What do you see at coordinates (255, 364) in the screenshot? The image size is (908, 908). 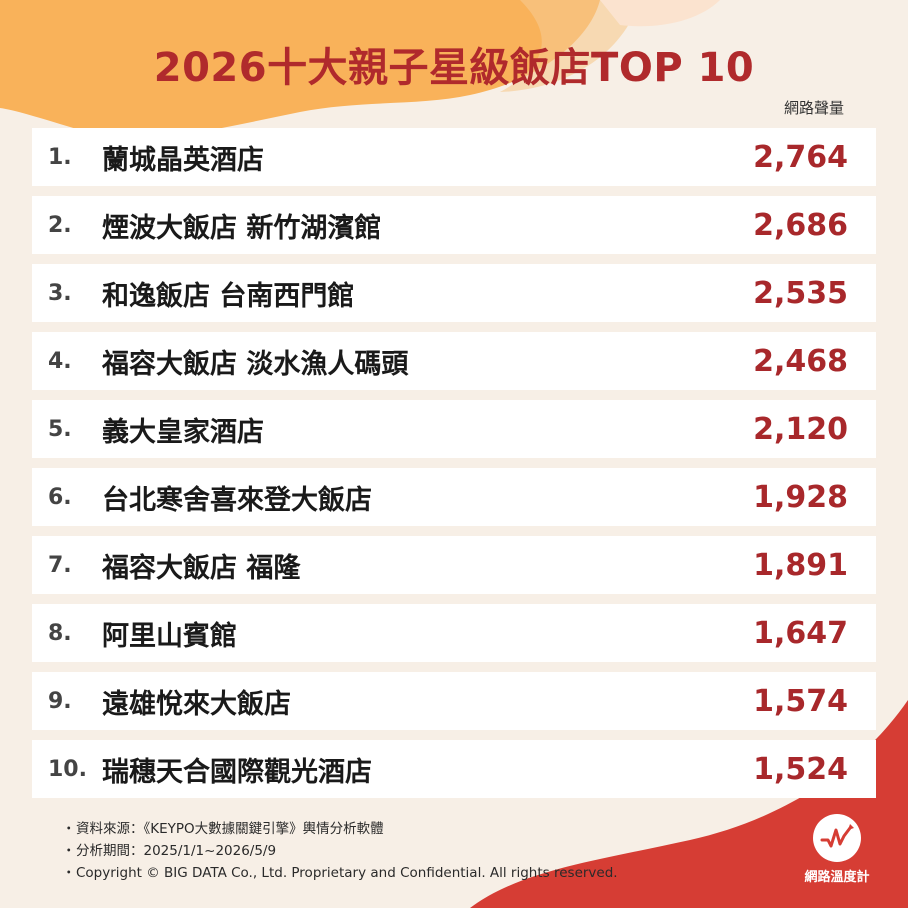 I see `hotel-name: 福容大飯店 淡水漁人碼頭` at bounding box center [255, 364].